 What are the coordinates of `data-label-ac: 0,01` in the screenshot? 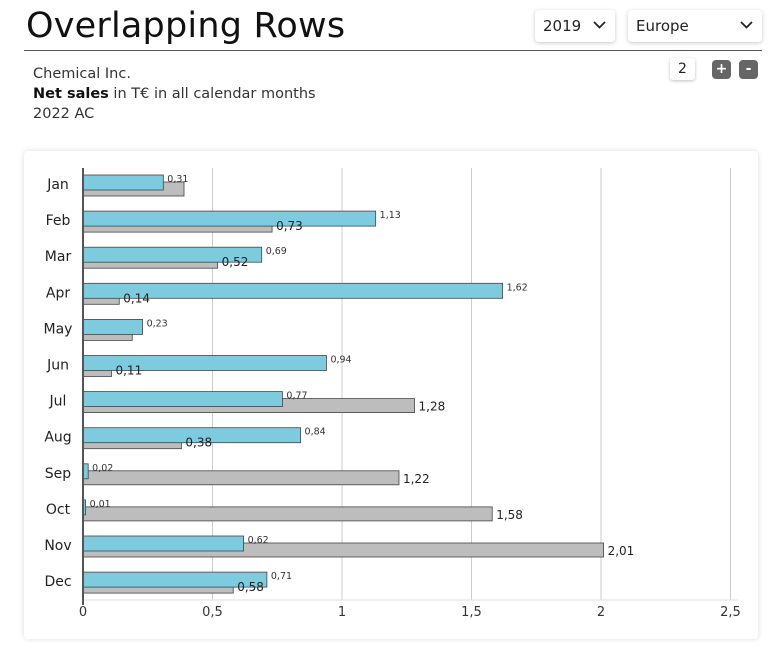 It's located at (100, 504).